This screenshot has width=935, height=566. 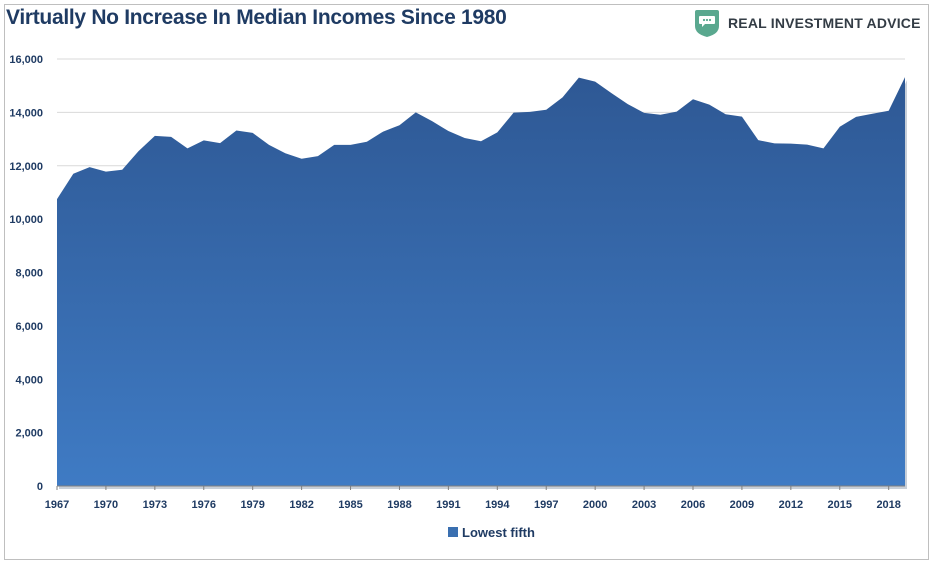 What do you see at coordinates (29, 327) in the screenshot?
I see `y-tick-label-3: 6,000` at bounding box center [29, 327].